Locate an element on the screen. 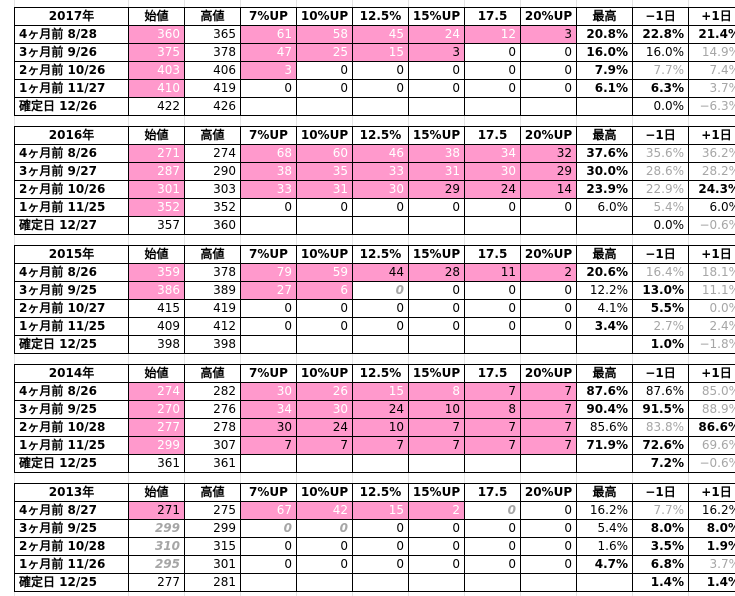 This screenshot has height=596, width=735. cell: 7.4% is located at coordinates (711, 70).